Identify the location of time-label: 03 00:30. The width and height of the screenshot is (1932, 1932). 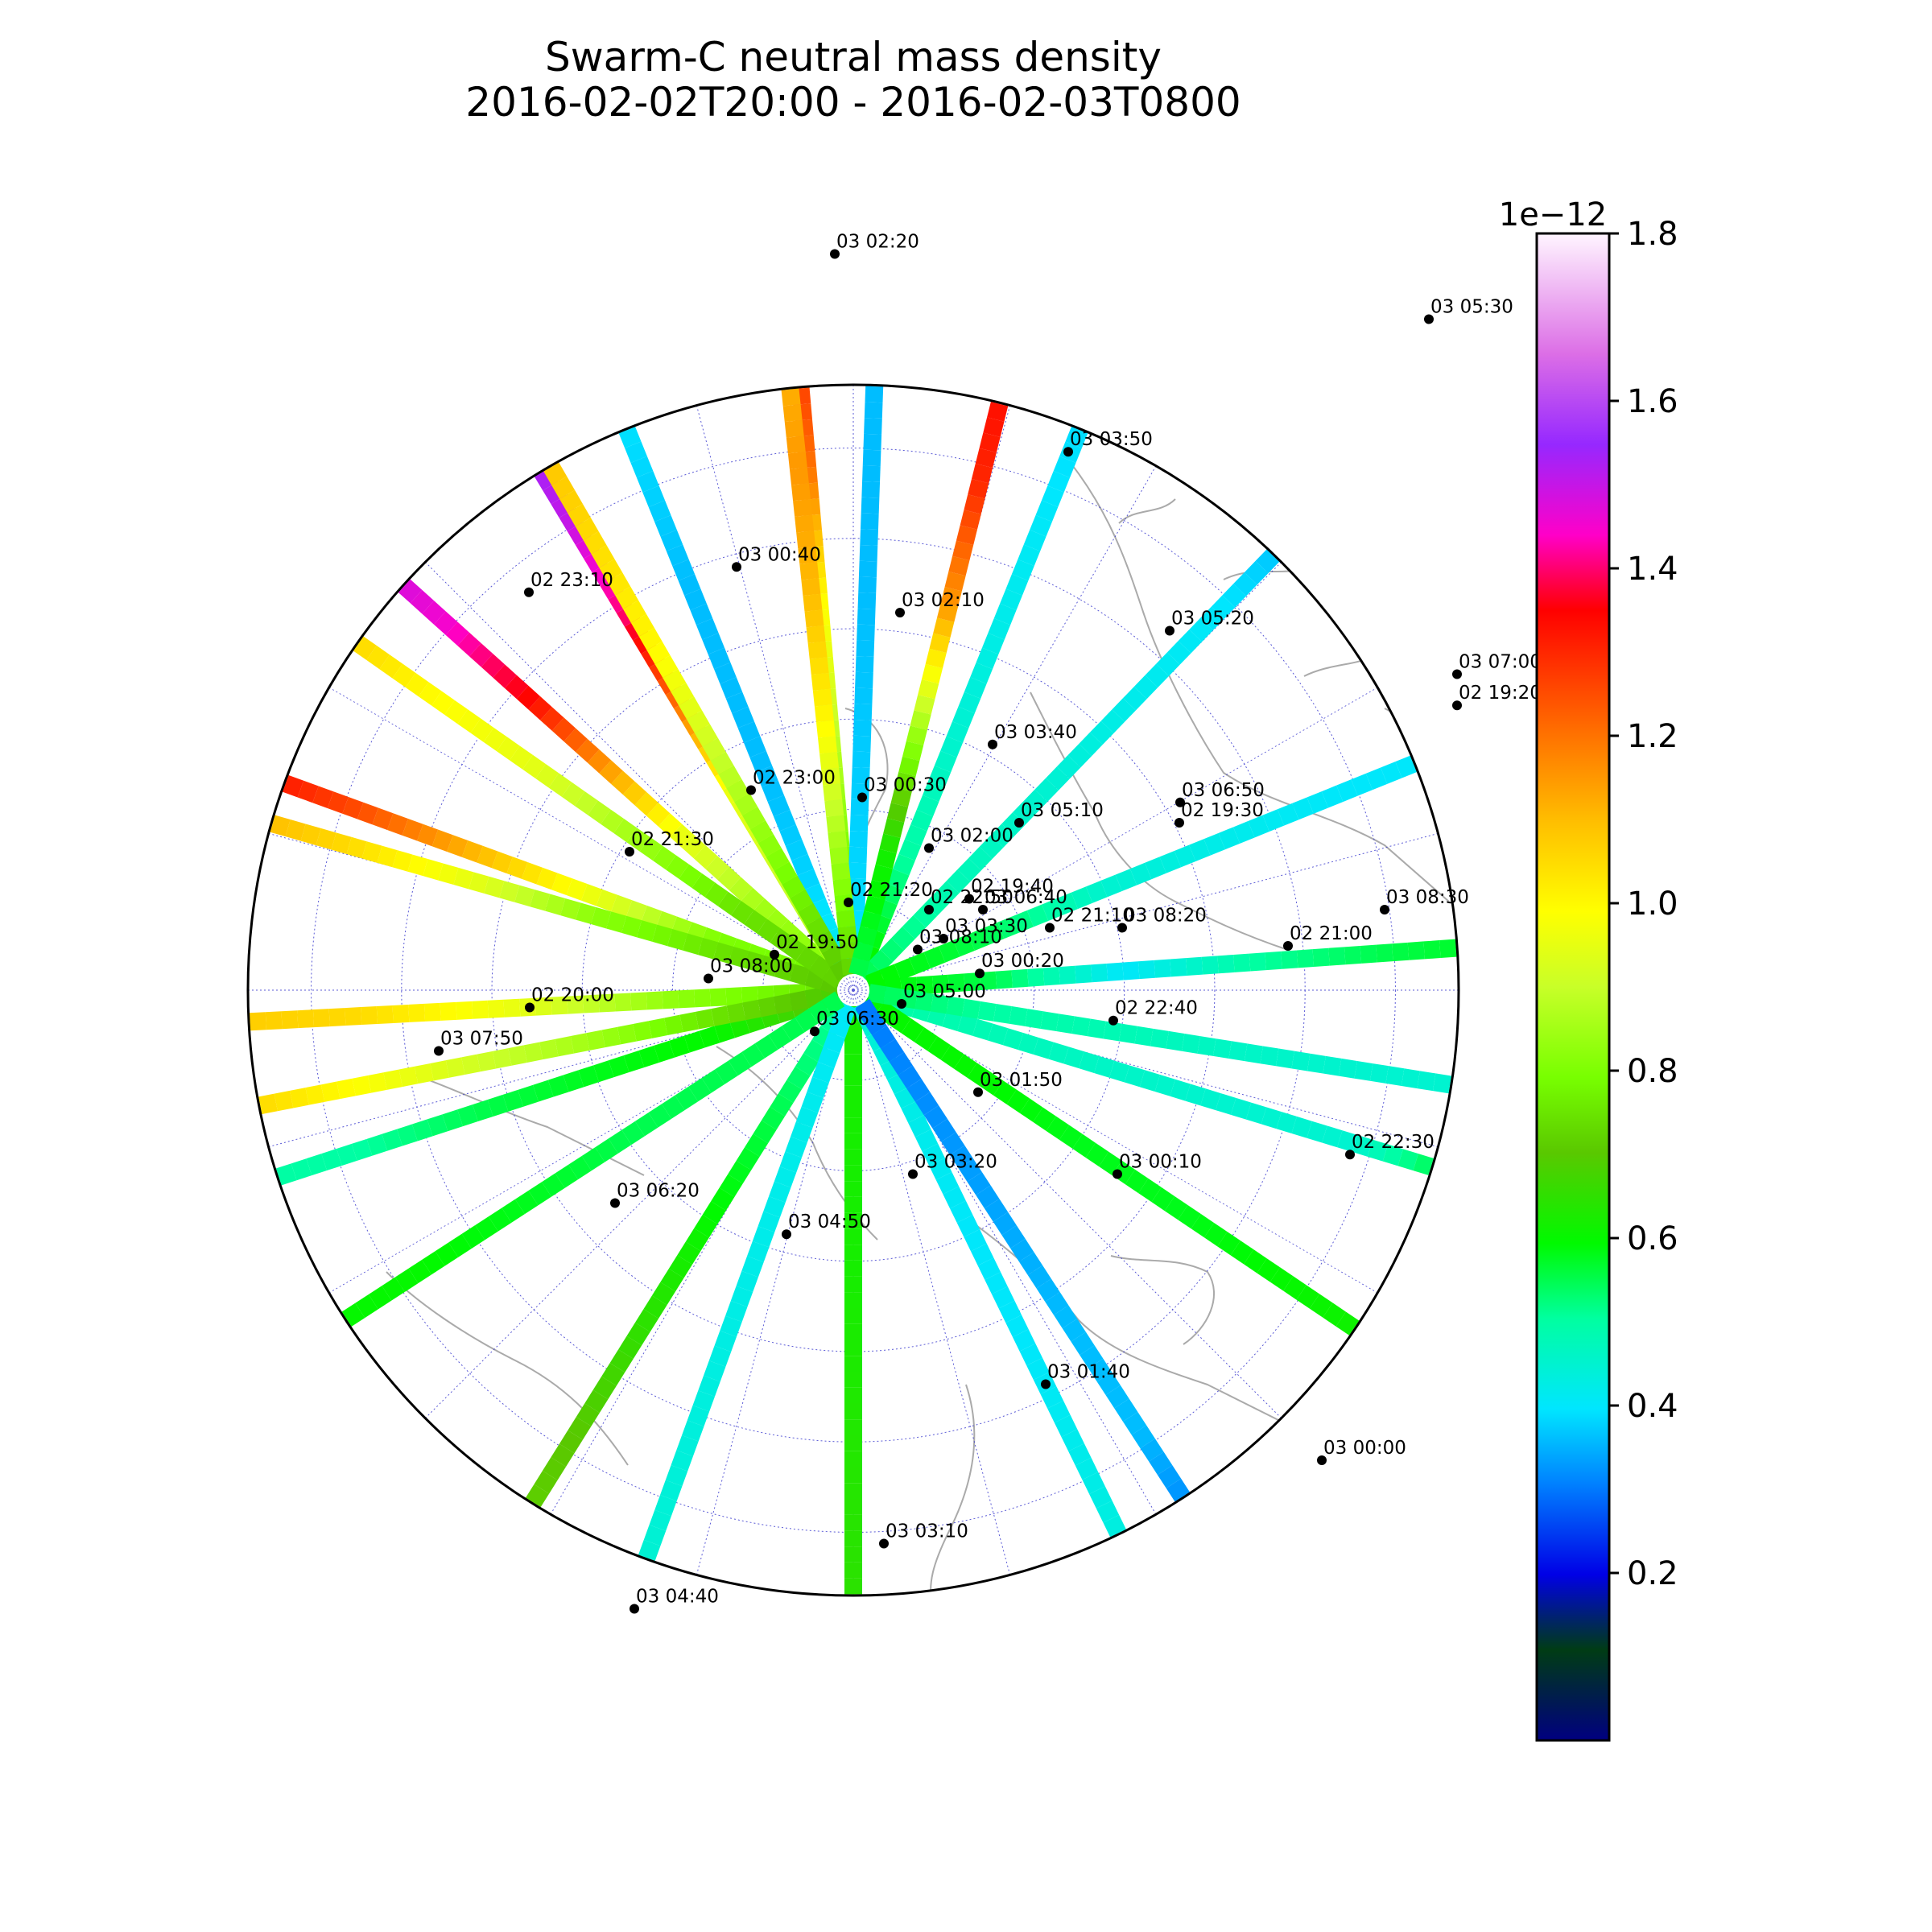
(905, 785).